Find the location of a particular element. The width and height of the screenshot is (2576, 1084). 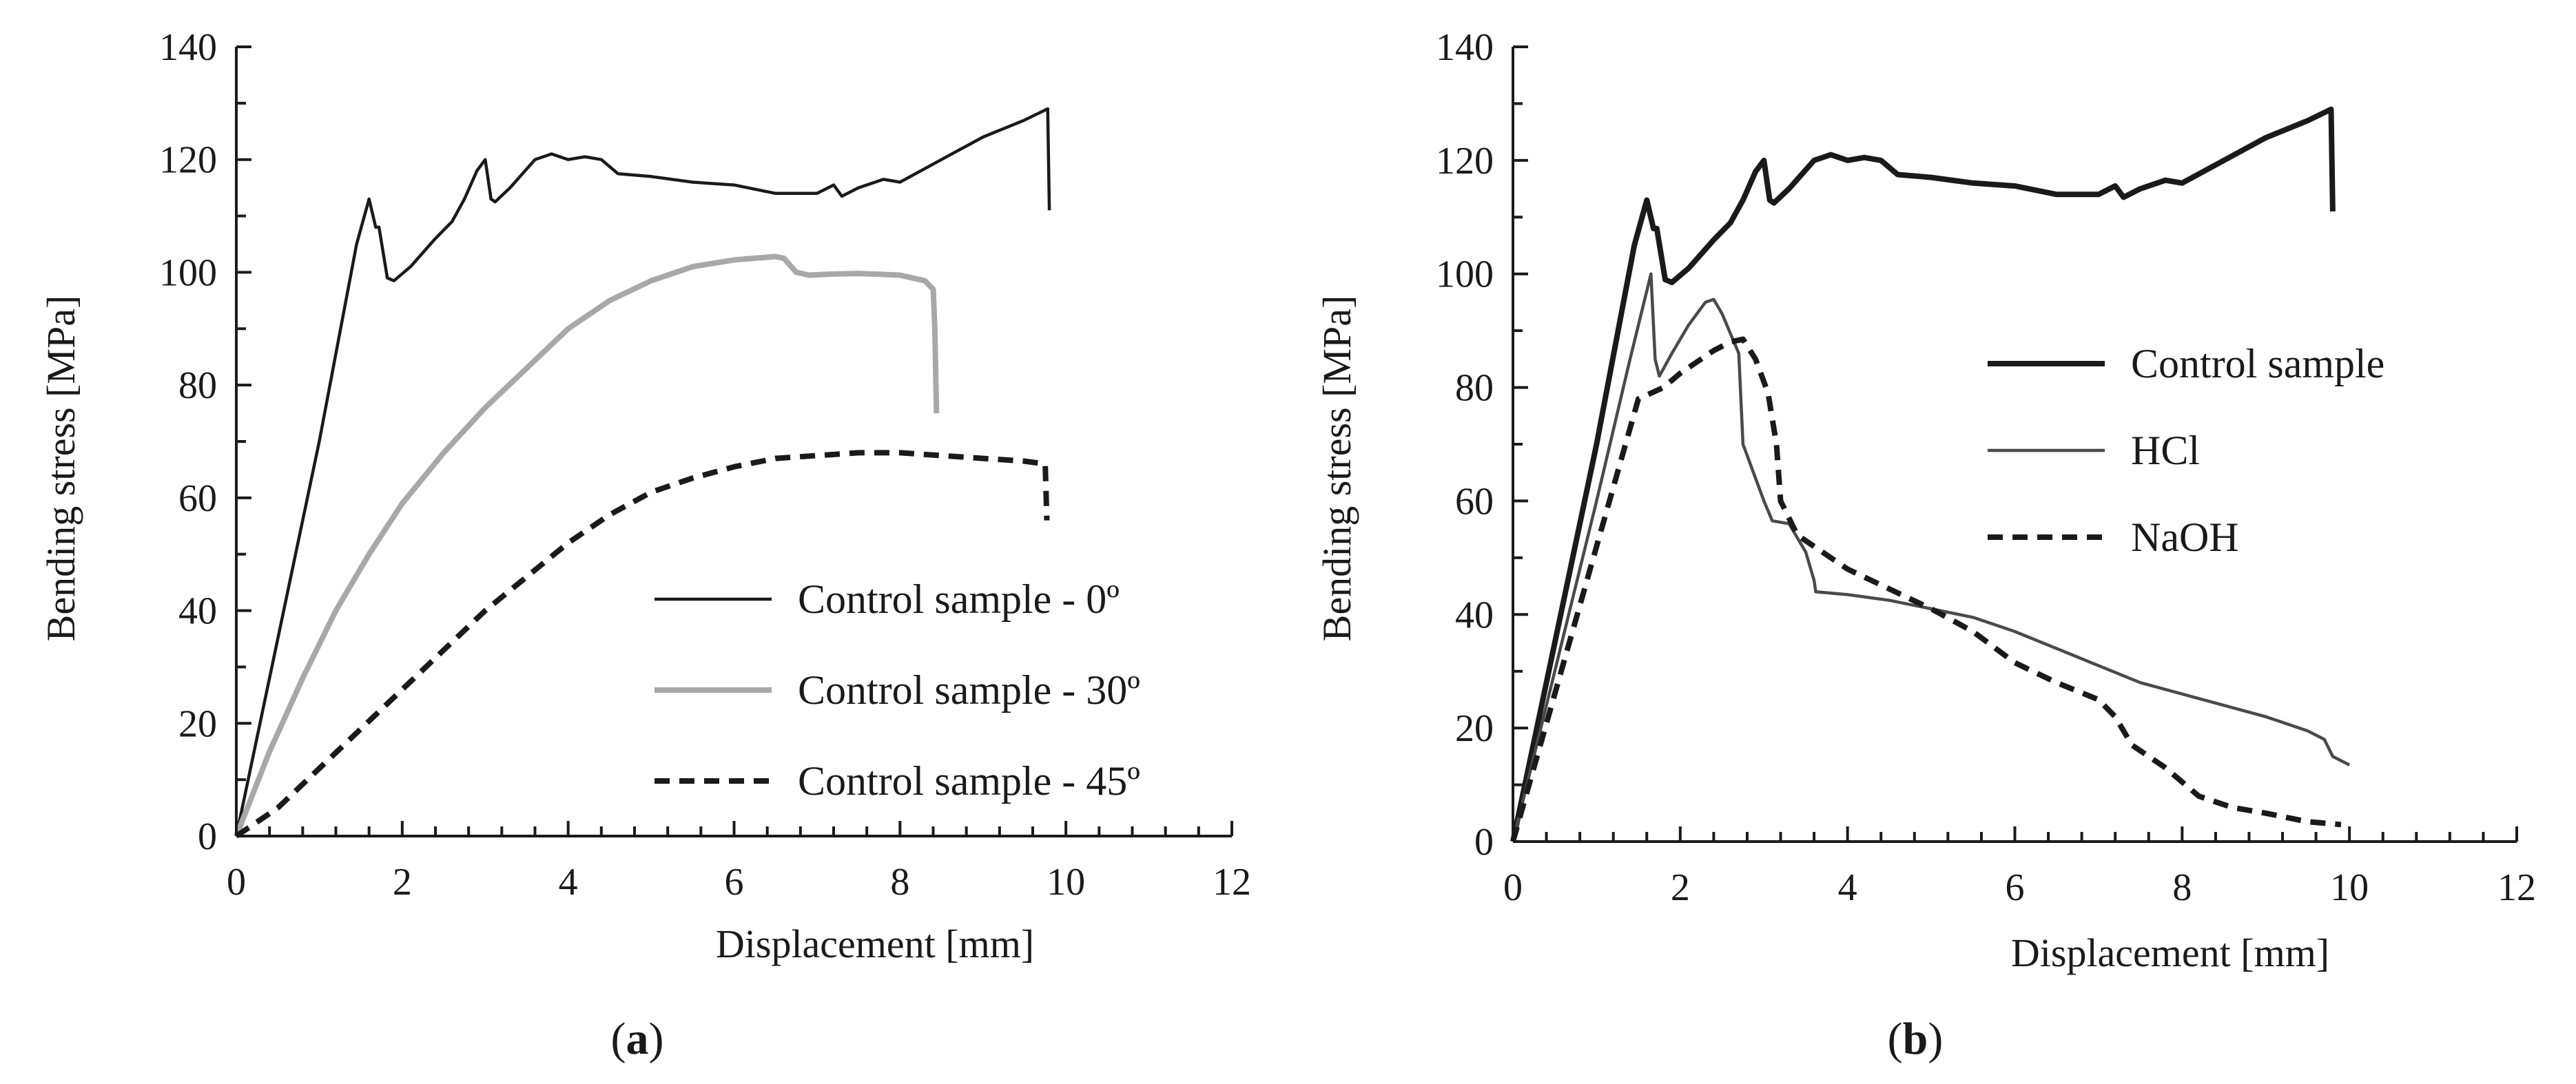

panel-a-letter-open: ( is located at coordinates (618, 1039).